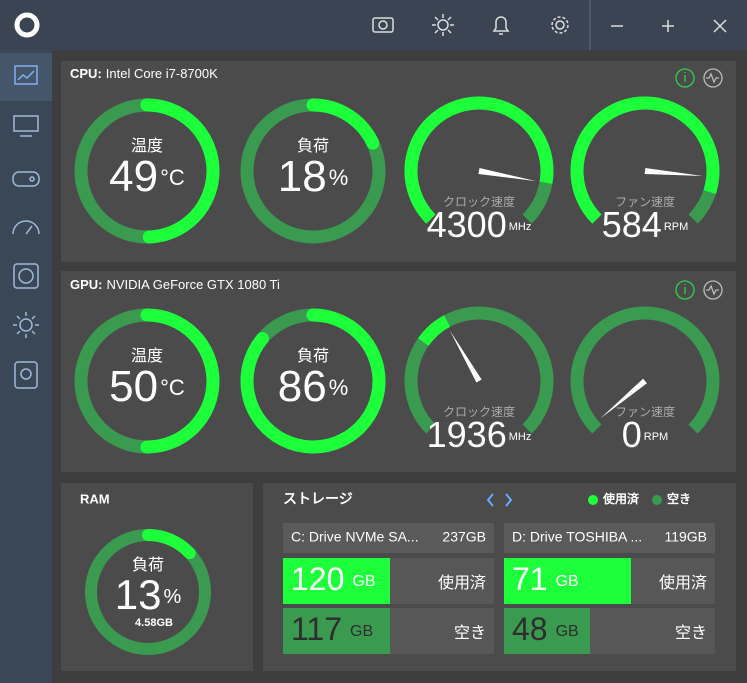 This screenshot has width=747, height=683. Describe the element at coordinates (133, 176) in the screenshot. I see `value: 49` at that location.